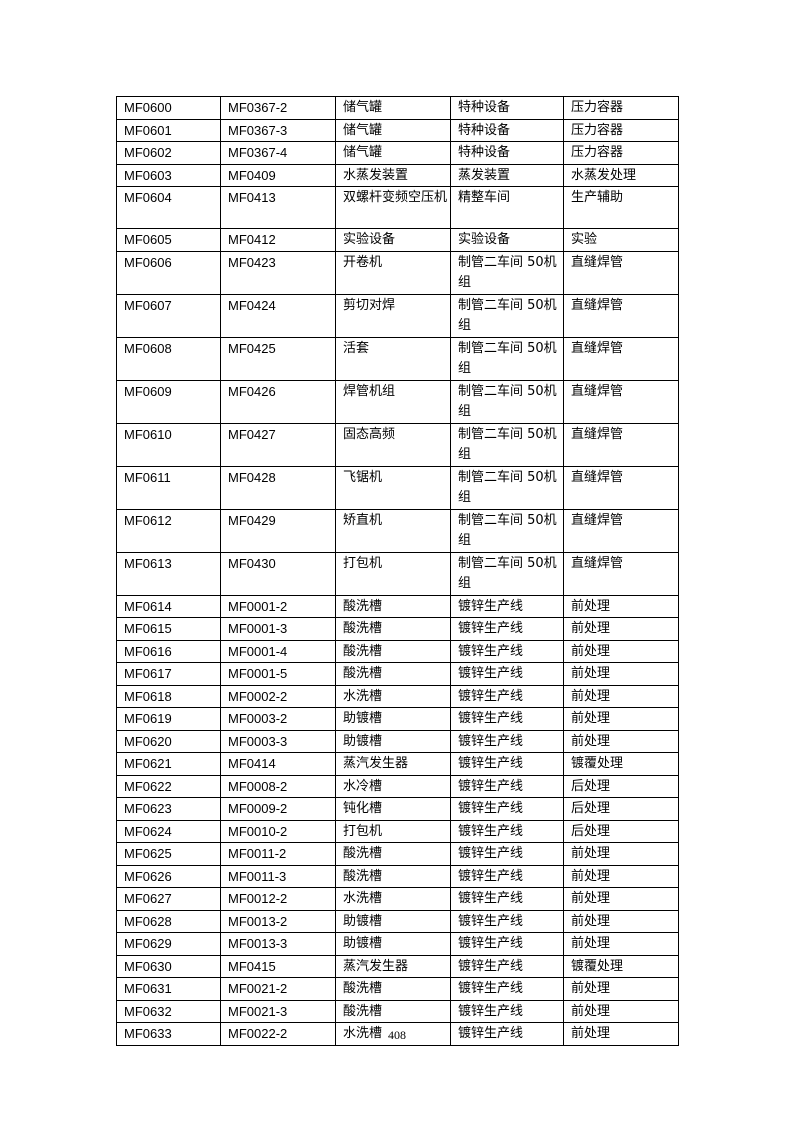 The image size is (794, 1123). What do you see at coordinates (278, 606) in the screenshot?
I see `cell-original-id: MF0001-2` at bounding box center [278, 606].